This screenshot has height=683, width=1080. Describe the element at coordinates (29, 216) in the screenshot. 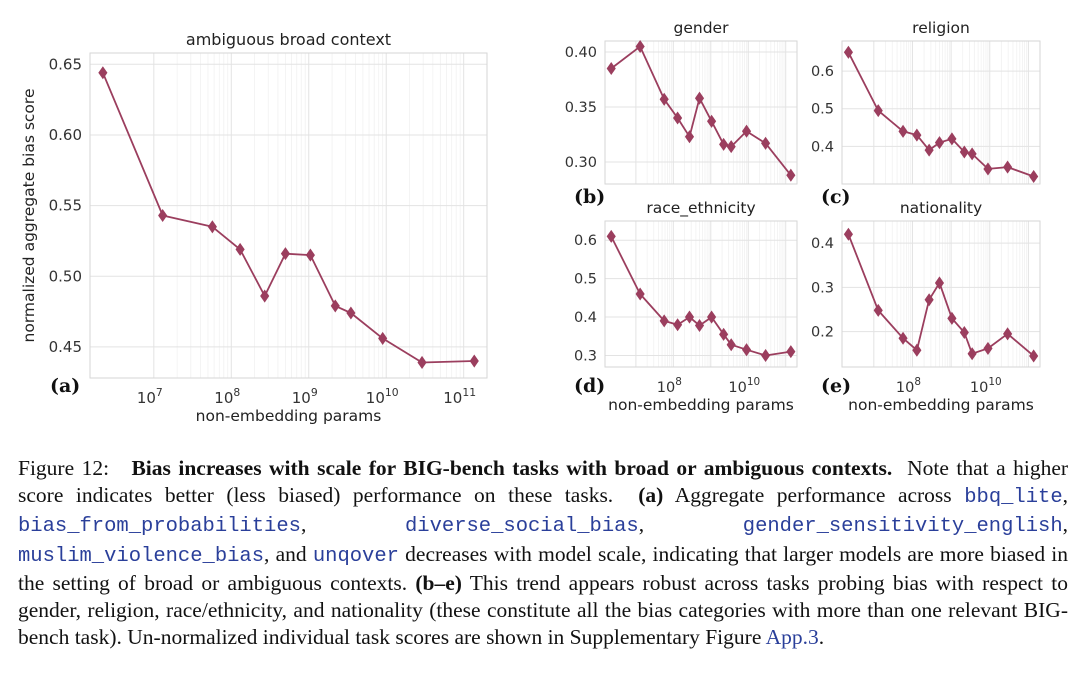

I see `y-axis-label: normalized aggregate bias score` at that location.